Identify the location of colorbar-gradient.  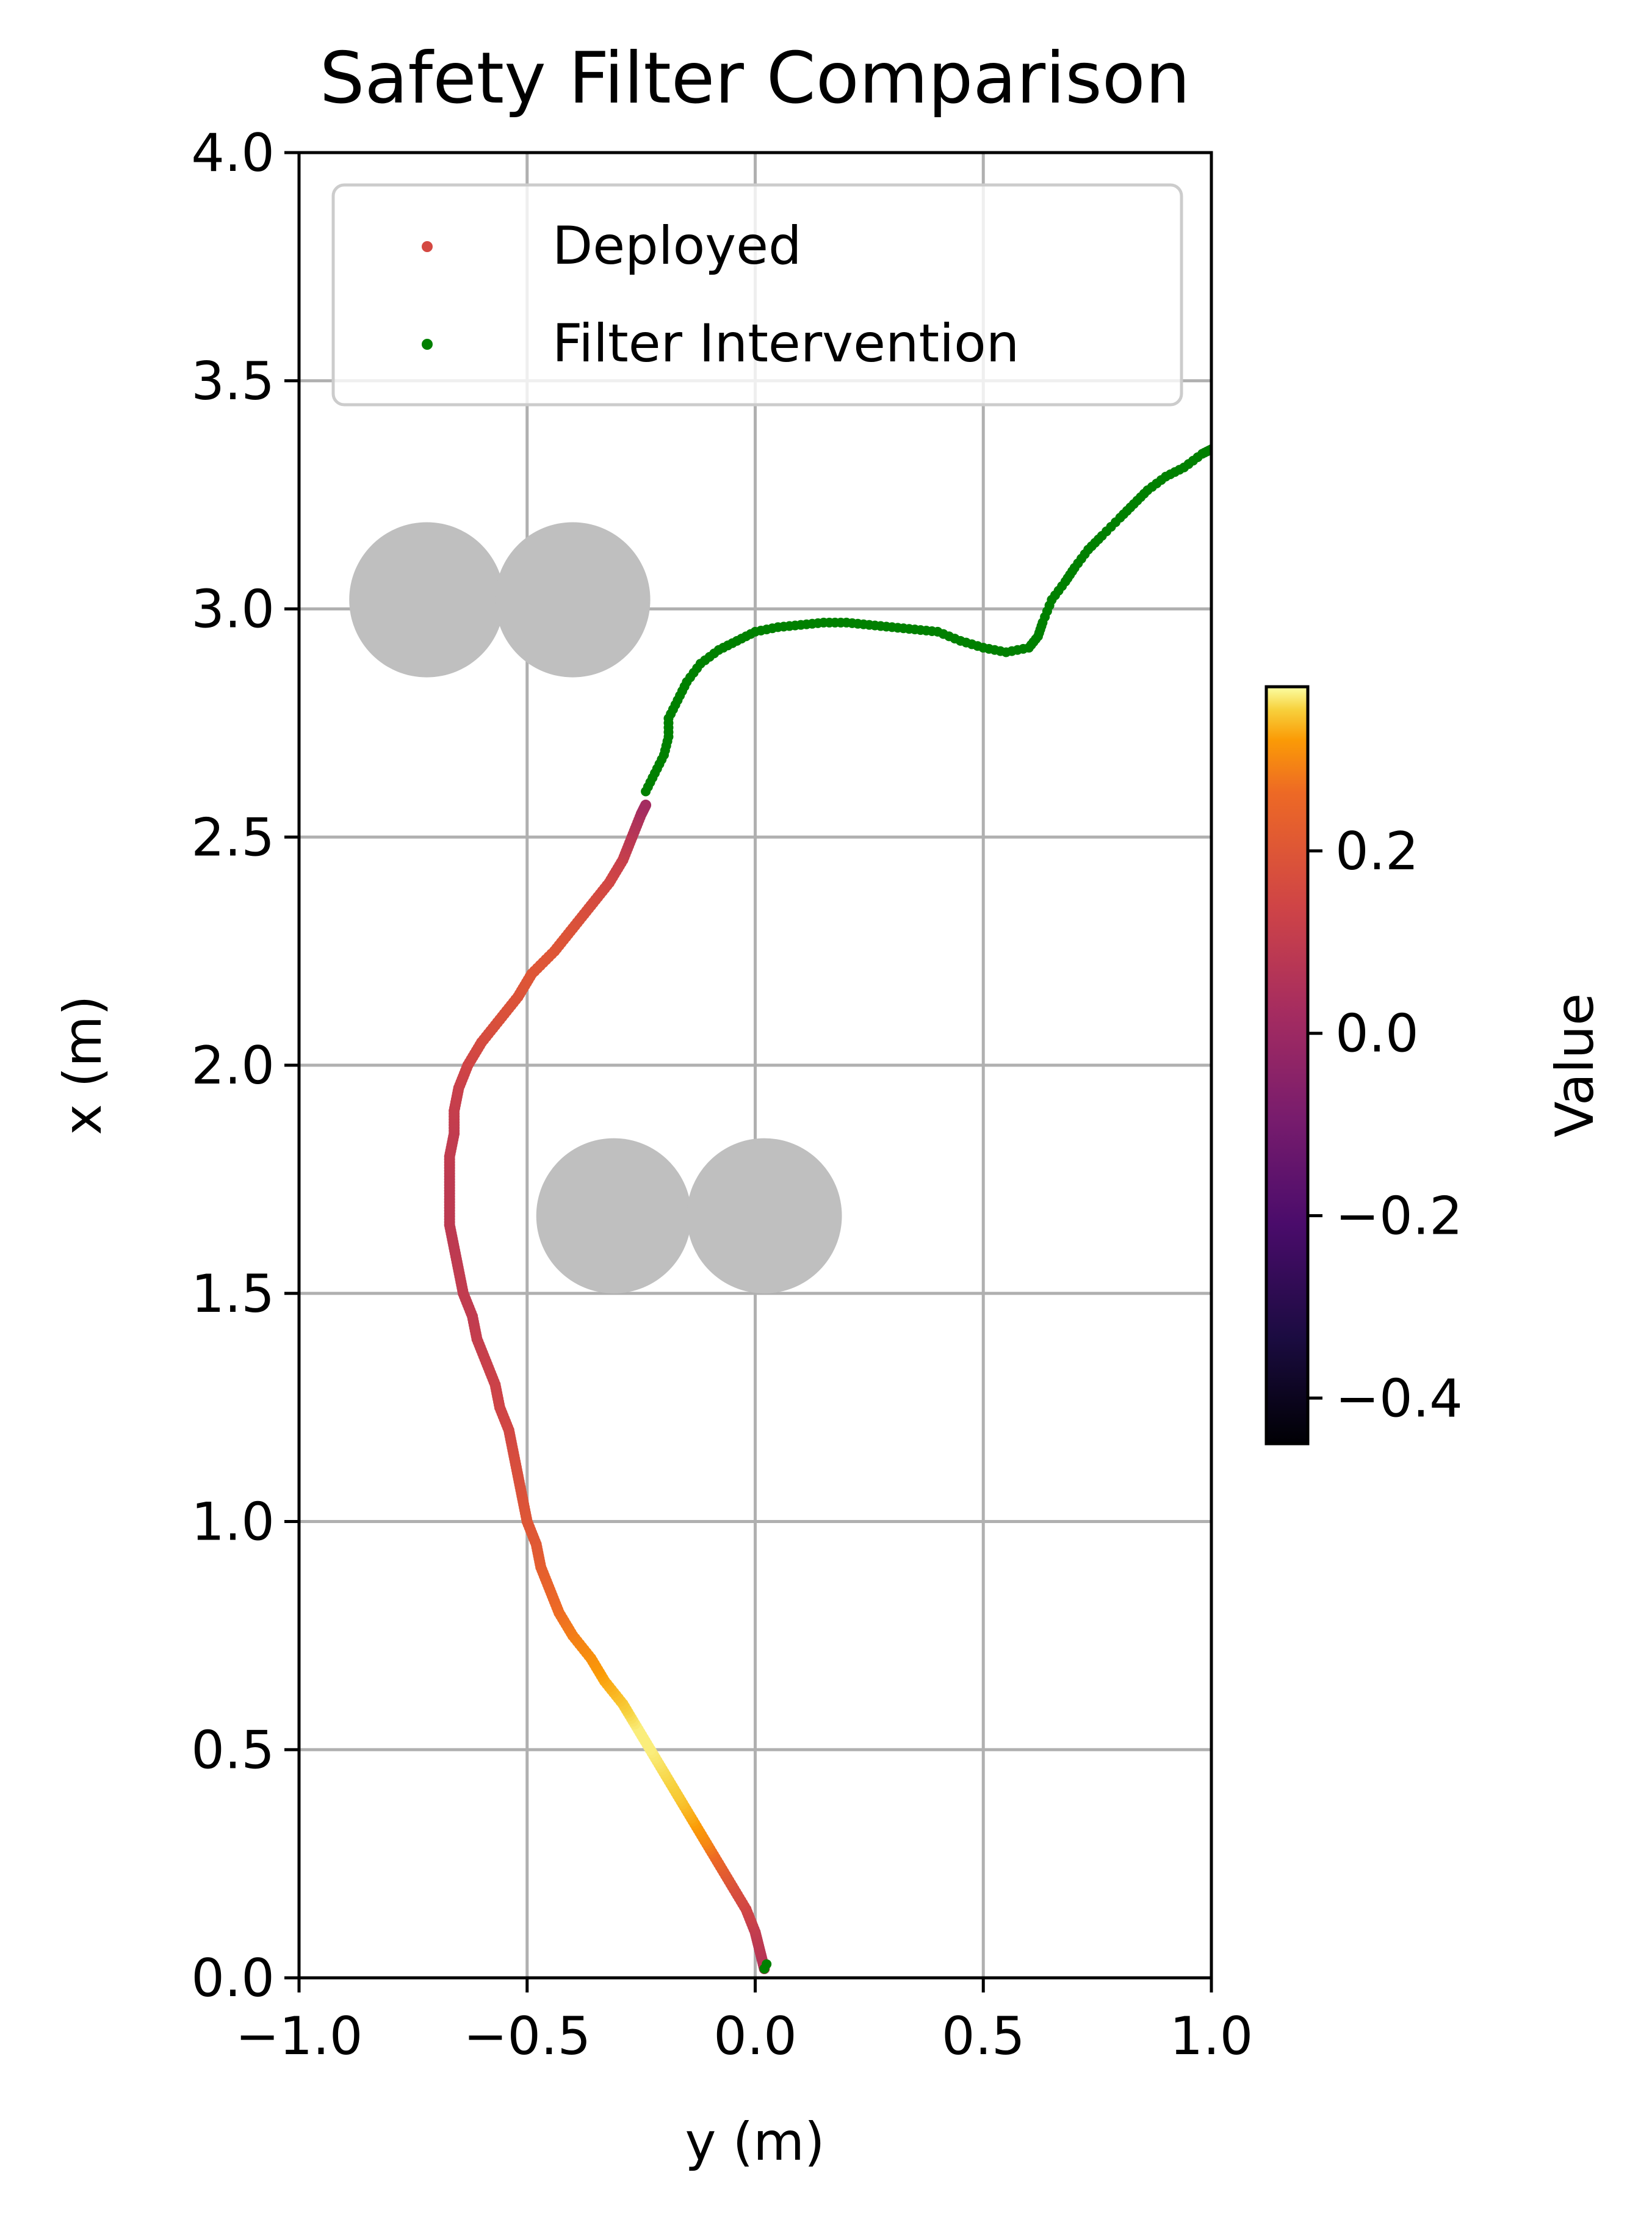
(1287, 1065).